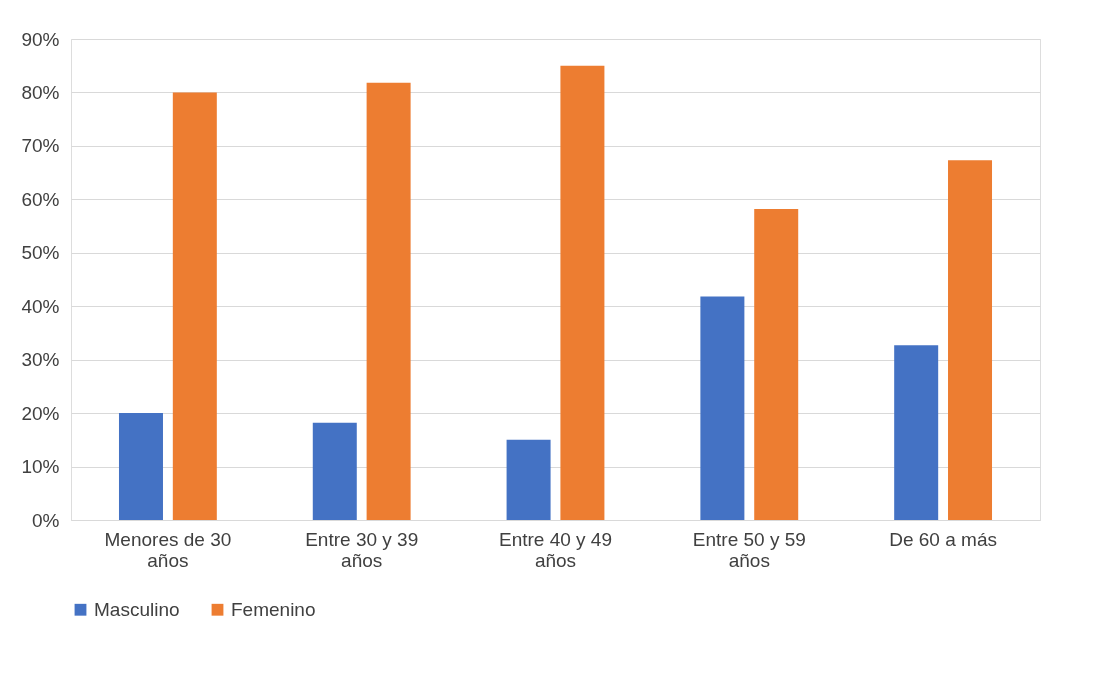  I want to click on y-tick-label: 20%, so click(40, 413).